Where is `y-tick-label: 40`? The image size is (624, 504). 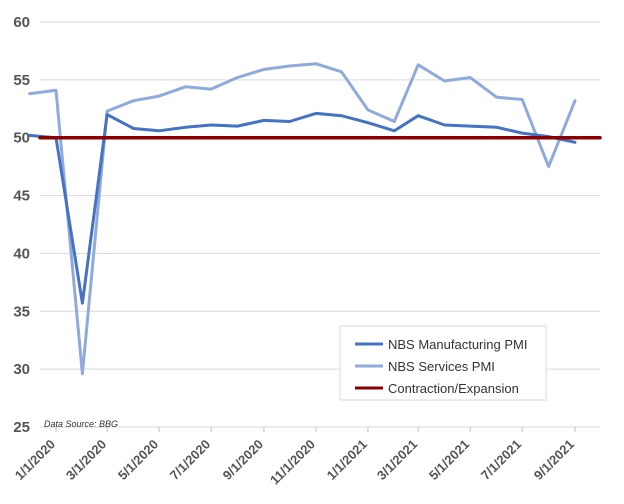
y-tick-label: 40 is located at coordinates (21, 253).